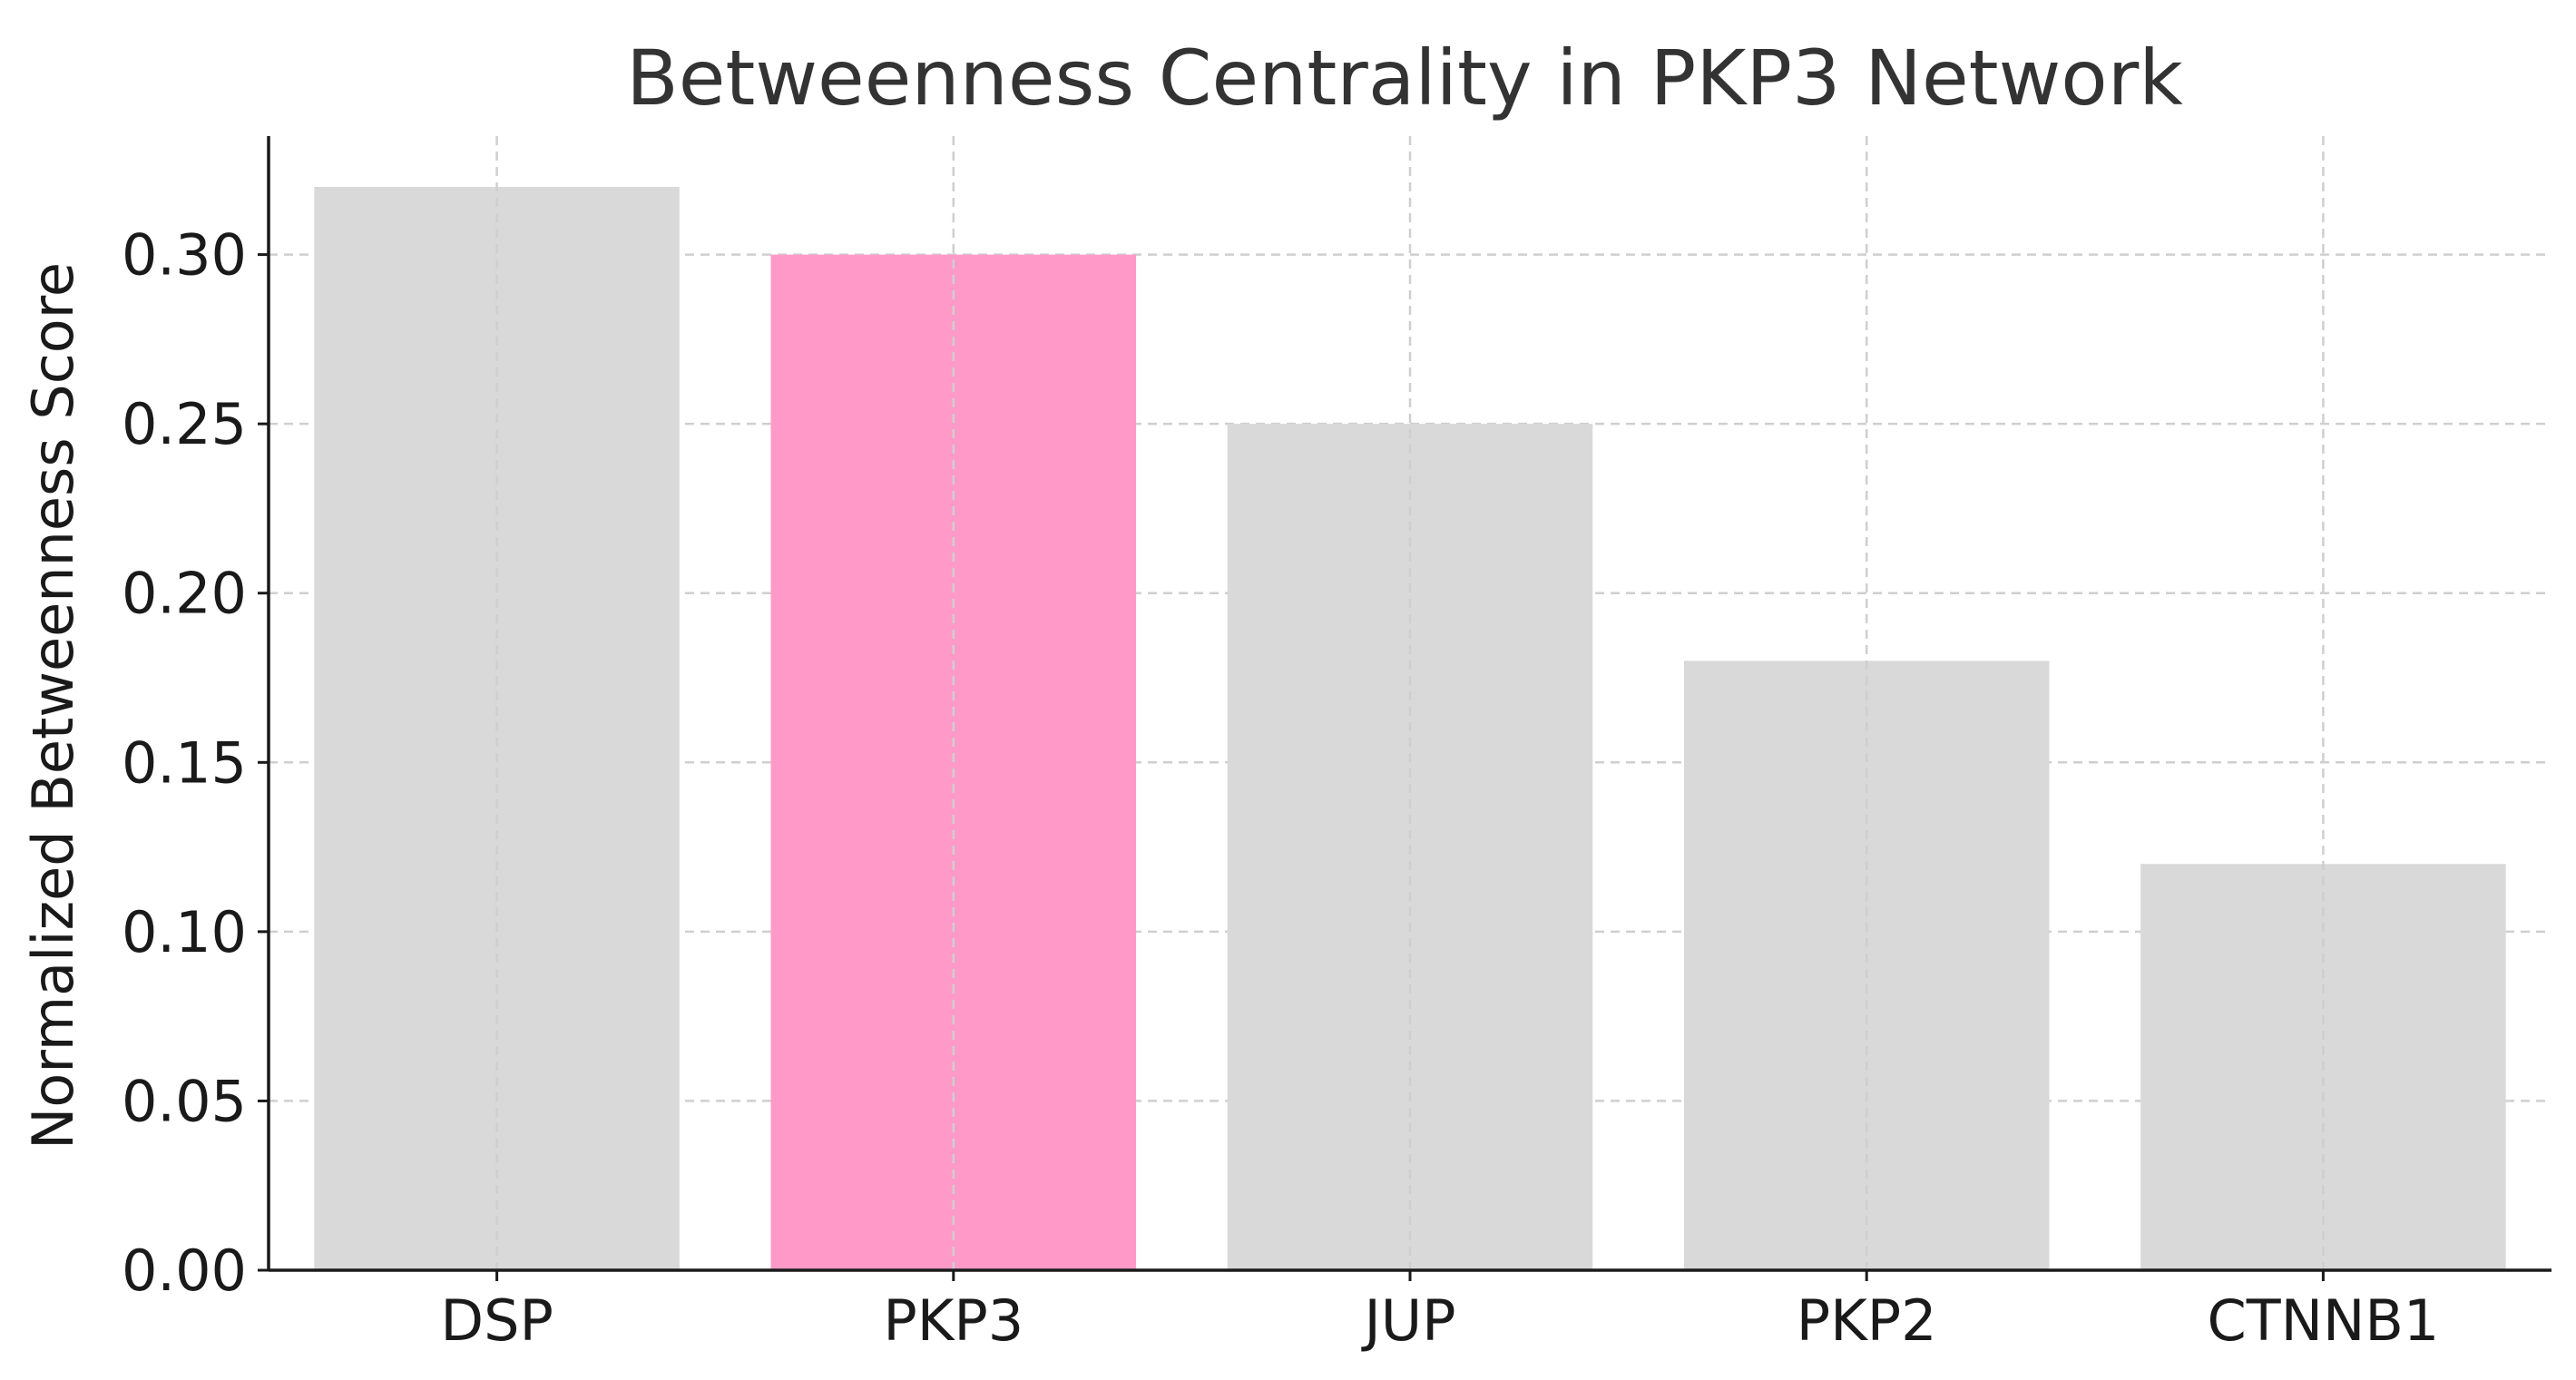 This screenshot has width=2576, height=1380. I want to click on x-tick-label: PKP3, so click(953, 1320).